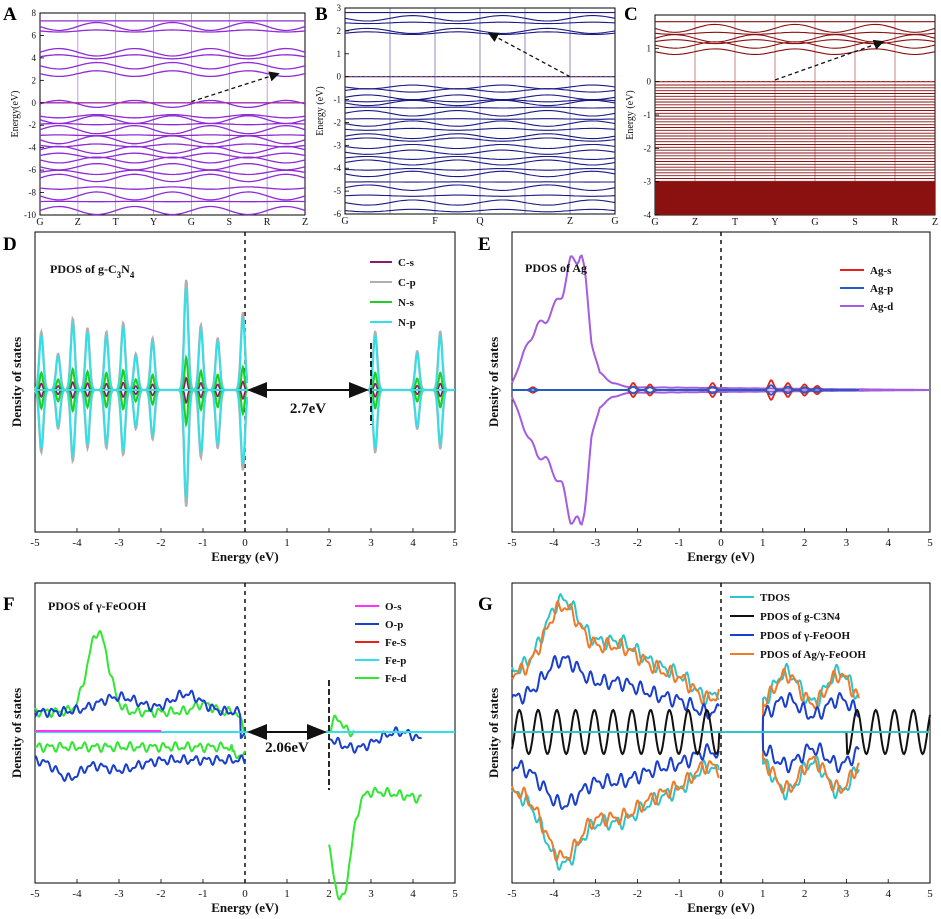 The height and width of the screenshot is (919, 941). What do you see at coordinates (97, 606) in the screenshot?
I see `panel-title: PDOS of γ-FeOOH` at bounding box center [97, 606].